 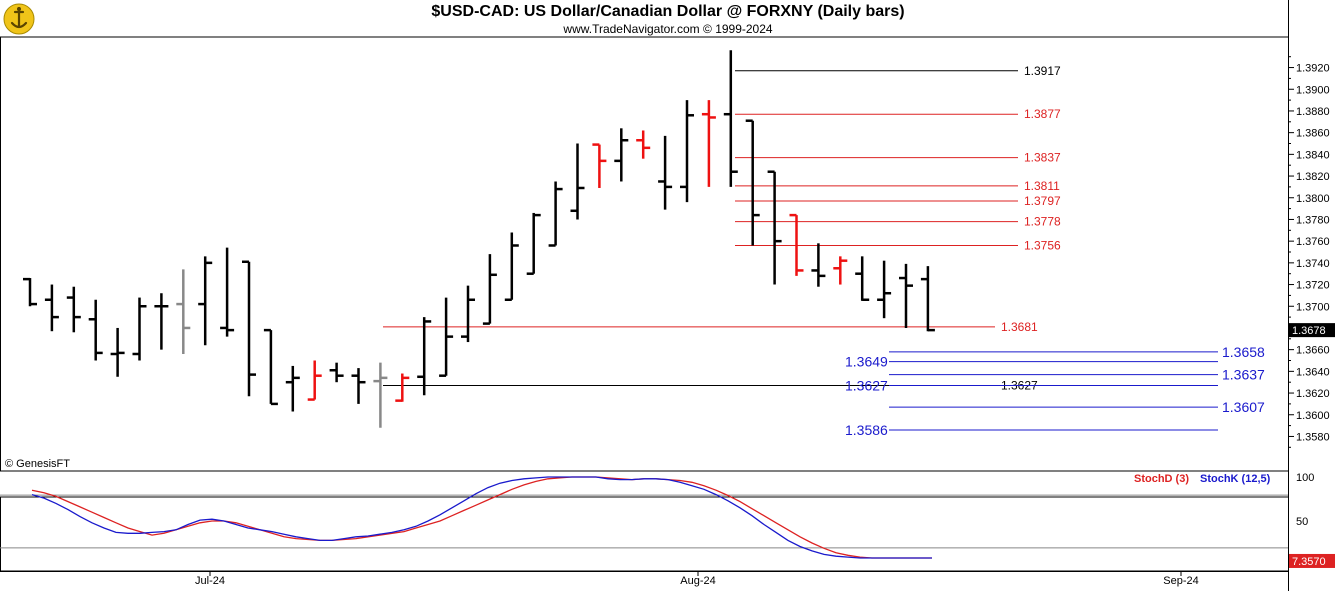 I want to click on watermark: © GenesisFT, so click(x=37, y=464).